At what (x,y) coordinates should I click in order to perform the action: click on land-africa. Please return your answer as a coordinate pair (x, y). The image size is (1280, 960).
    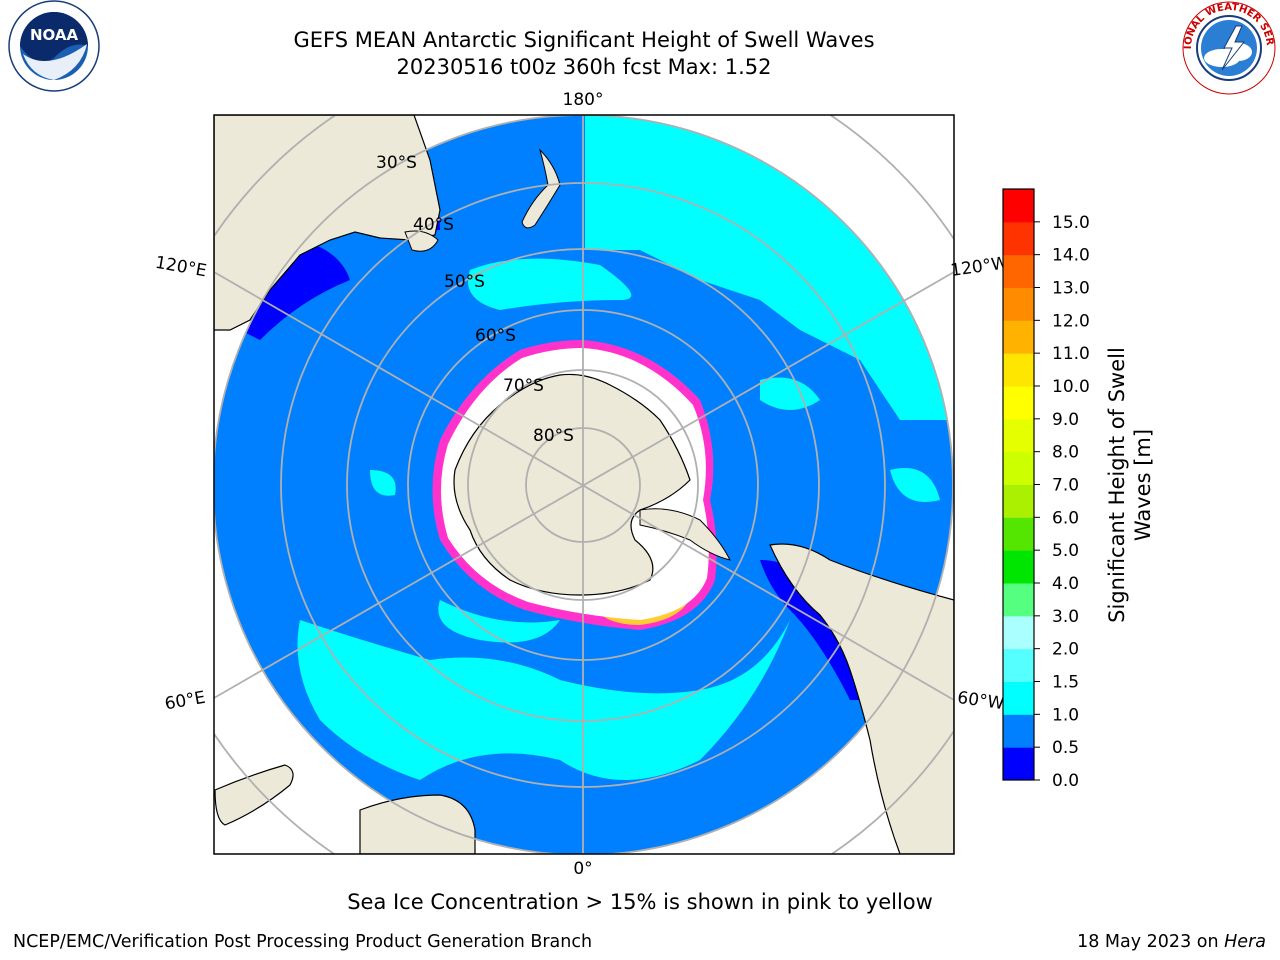
    Looking at the image, I should click on (417, 824).